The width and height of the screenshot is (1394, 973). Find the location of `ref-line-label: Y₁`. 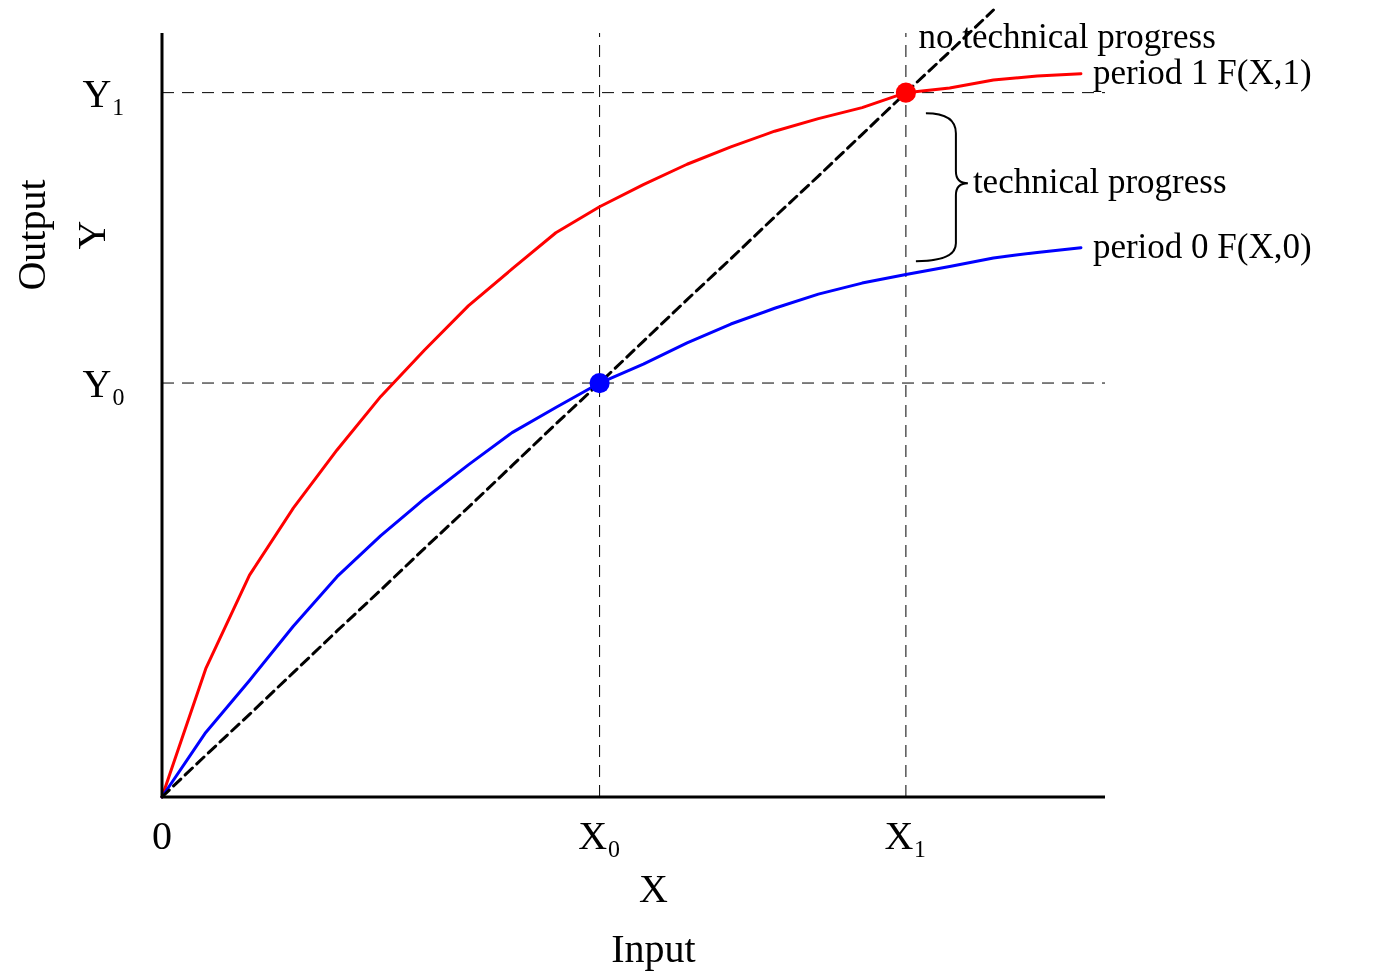

ref-line-label: Y₁ is located at coordinates (104, 93).